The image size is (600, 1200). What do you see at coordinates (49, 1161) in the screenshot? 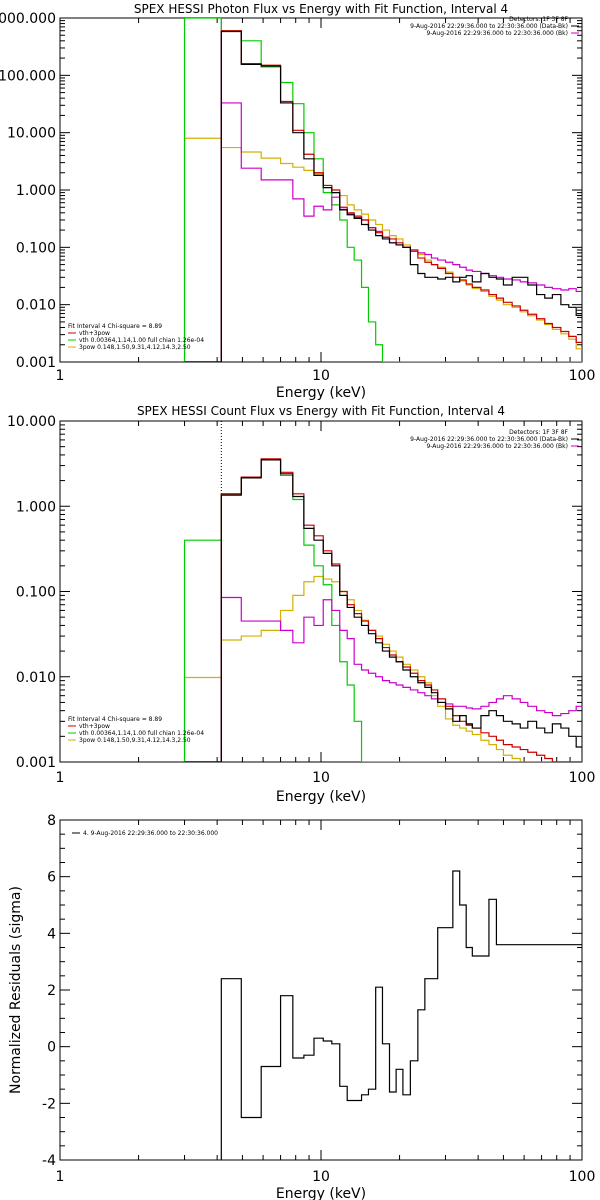
I see `y-tick-label: -4` at bounding box center [49, 1161].